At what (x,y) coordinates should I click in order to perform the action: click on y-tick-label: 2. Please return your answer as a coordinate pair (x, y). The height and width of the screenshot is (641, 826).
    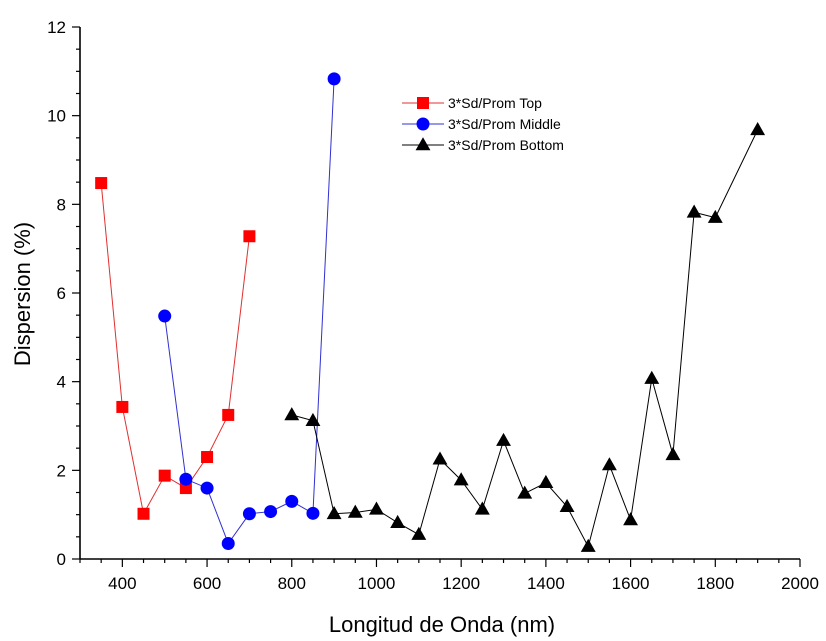
    Looking at the image, I should click on (61, 470).